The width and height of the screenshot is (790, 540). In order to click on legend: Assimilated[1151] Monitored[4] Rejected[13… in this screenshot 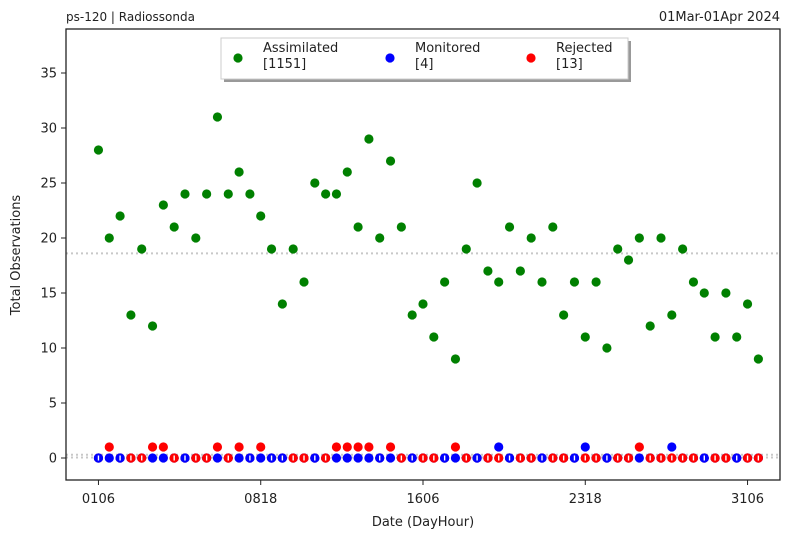, I will do `click(425, 59)`.